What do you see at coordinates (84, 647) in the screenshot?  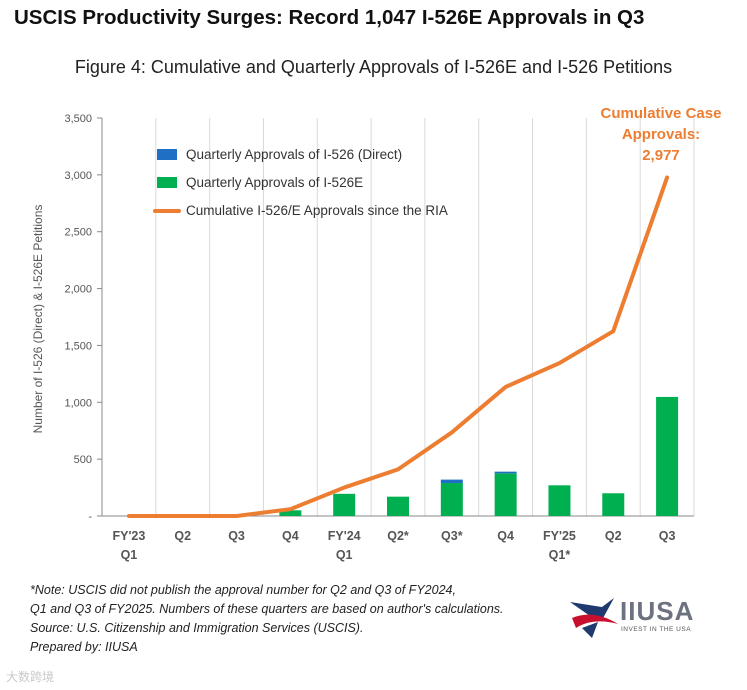 I see `prepared-by-line: Prepared by: IIUSA` at bounding box center [84, 647].